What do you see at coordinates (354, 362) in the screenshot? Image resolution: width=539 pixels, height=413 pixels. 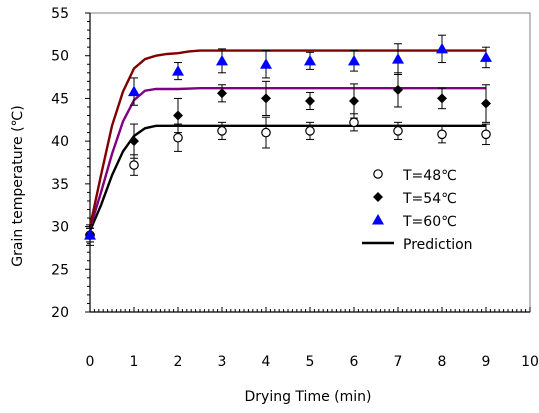 I see `x-tick-label: 6` at bounding box center [354, 362].